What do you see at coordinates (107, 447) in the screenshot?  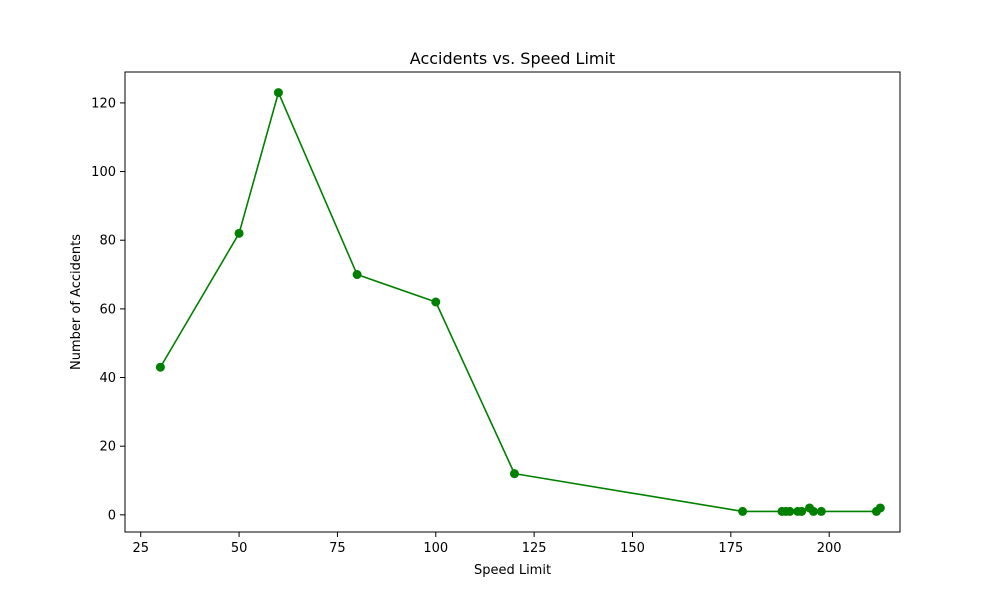 I see `y-tick-label: 20` at bounding box center [107, 447].